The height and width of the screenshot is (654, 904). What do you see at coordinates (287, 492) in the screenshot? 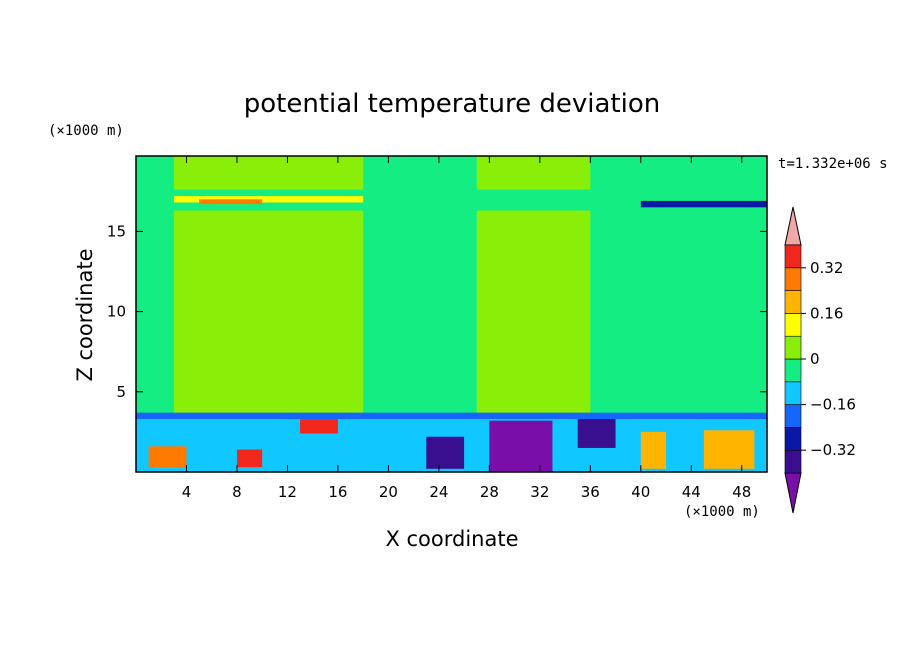
I see `x-tick-label: 12` at bounding box center [287, 492].